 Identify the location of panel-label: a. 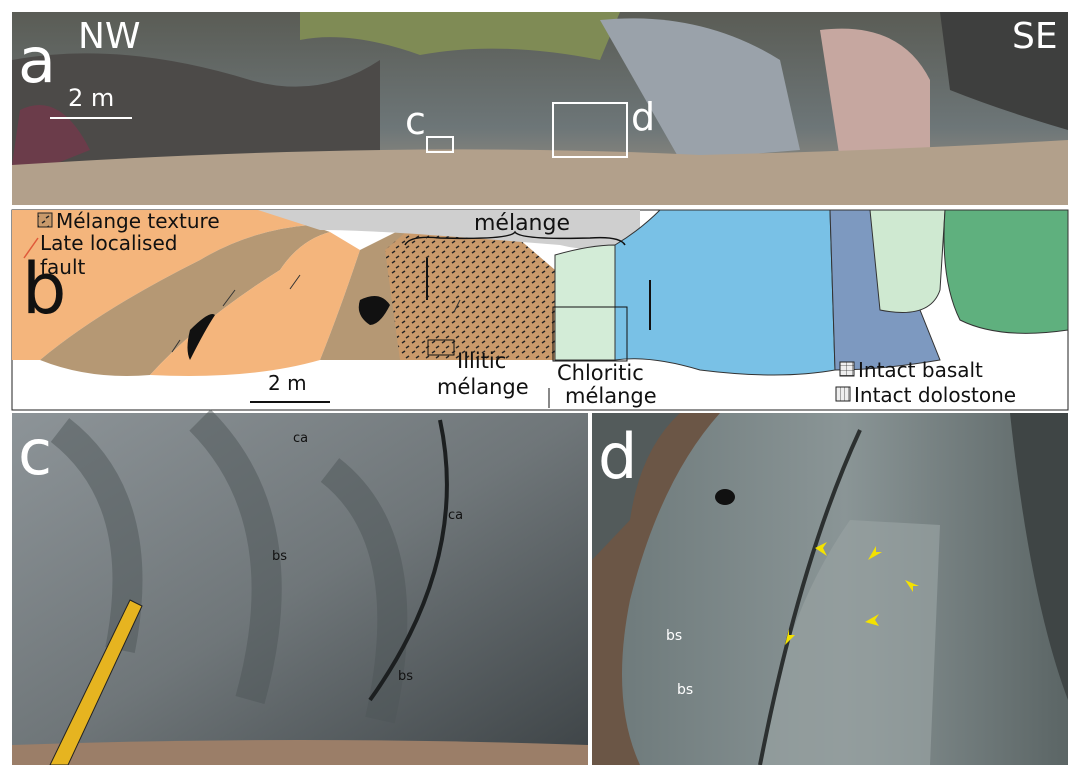
(37, 60).